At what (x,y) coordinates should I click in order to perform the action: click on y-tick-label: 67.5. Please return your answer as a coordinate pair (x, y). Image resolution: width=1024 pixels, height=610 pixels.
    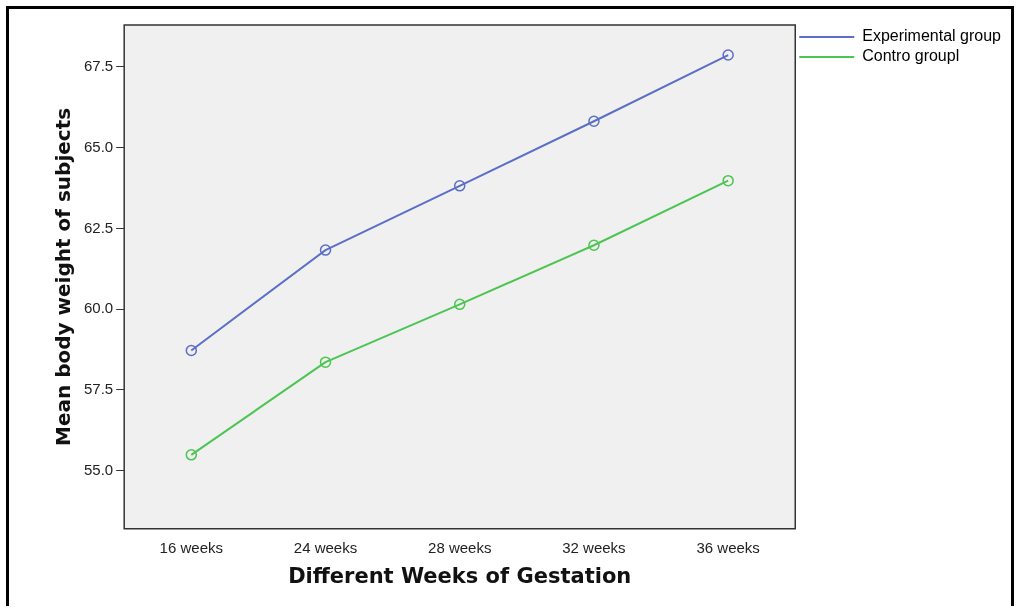
    Looking at the image, I should click on (98, 66).